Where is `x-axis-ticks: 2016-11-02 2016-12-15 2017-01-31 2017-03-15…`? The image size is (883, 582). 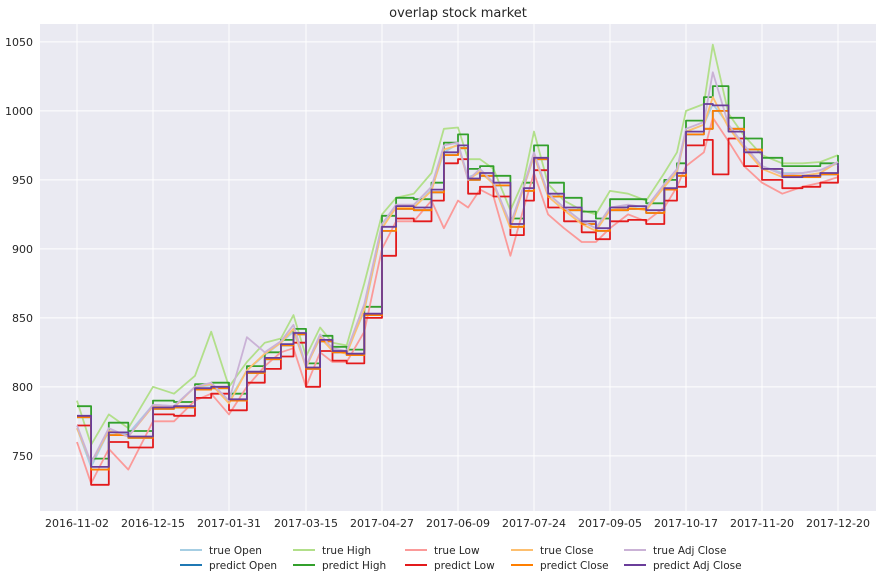
x-axis-ticks: 2016-11-02 2016-12-15 2017-01-31 2017-03-15… is located at coordinates (457, 523).